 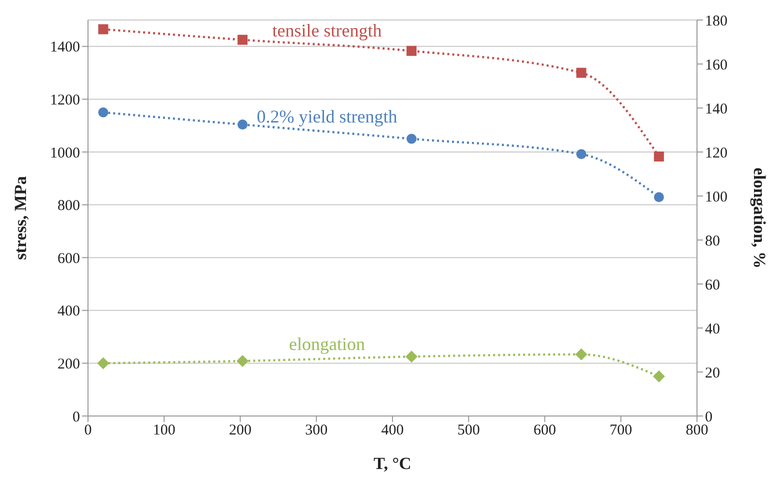 I want to click on y-tick-label: 800, so click(x=69, y=206).